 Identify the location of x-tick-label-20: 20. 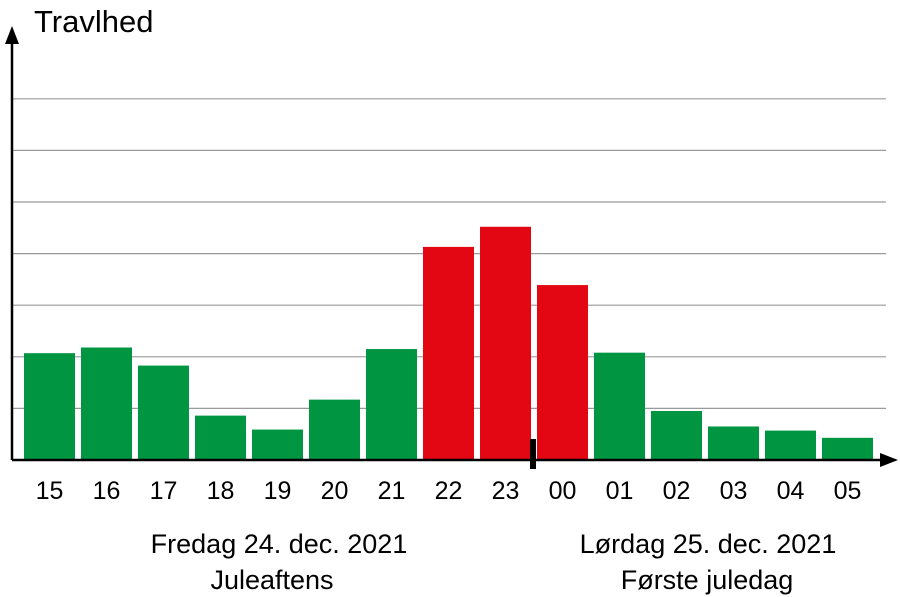
(335, 491).